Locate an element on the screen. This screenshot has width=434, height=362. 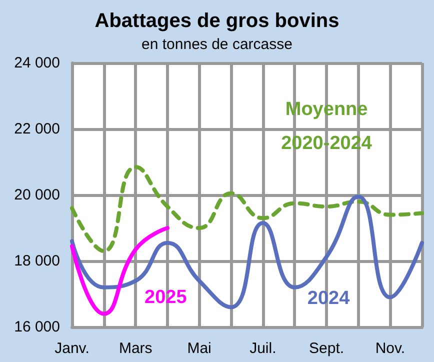
x-tick-label: Sept. is located at coordinates (326, 348).